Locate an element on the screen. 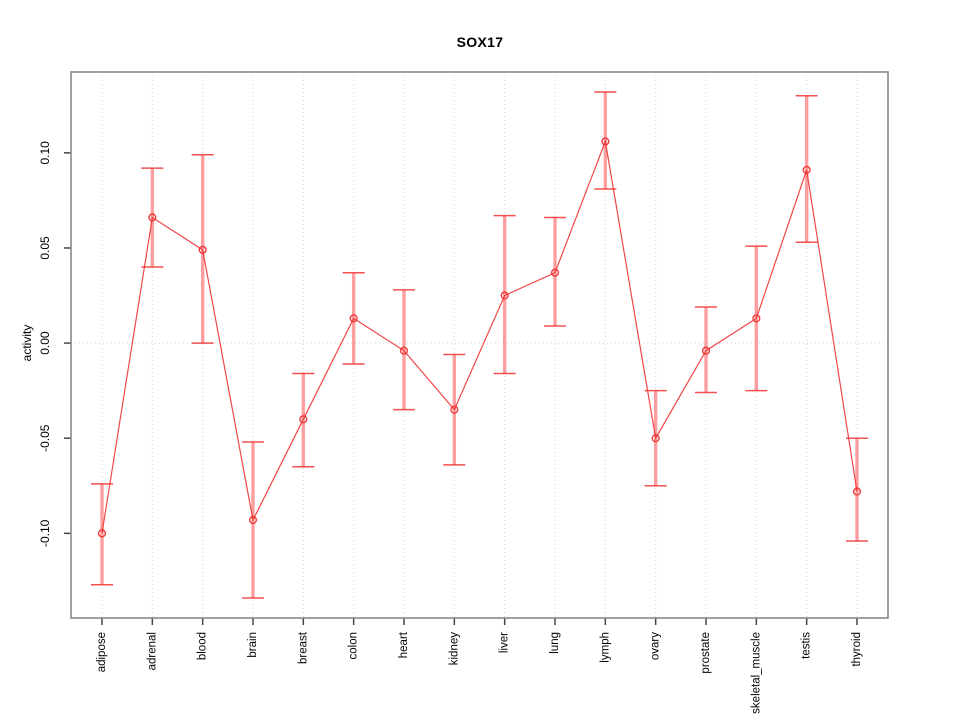 This screenshot has height=720, width=960. data-point-thyroid is located at coordinates (857, 491).